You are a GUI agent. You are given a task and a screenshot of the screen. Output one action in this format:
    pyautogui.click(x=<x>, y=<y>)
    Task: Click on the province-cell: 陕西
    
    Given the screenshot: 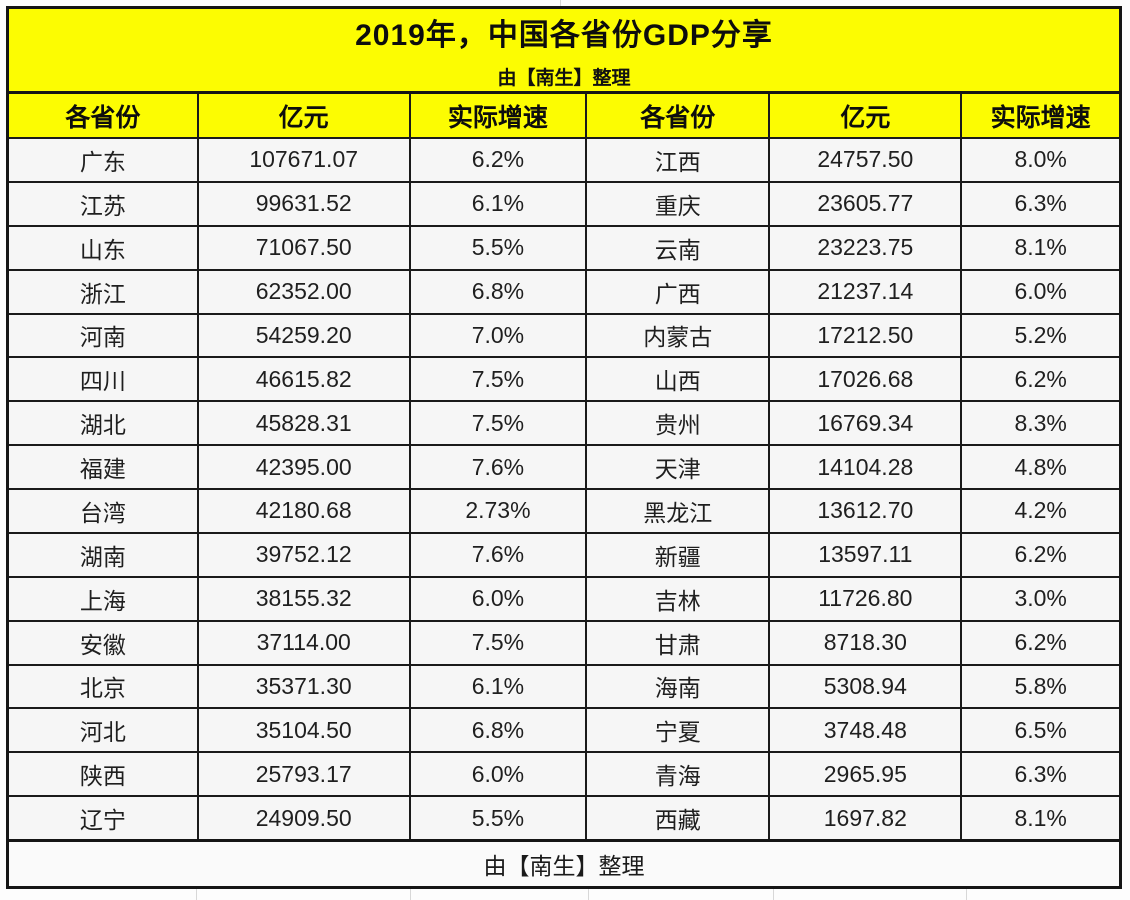 What is the action you would take?
    pyautogui.click(x=104, y=774)
    